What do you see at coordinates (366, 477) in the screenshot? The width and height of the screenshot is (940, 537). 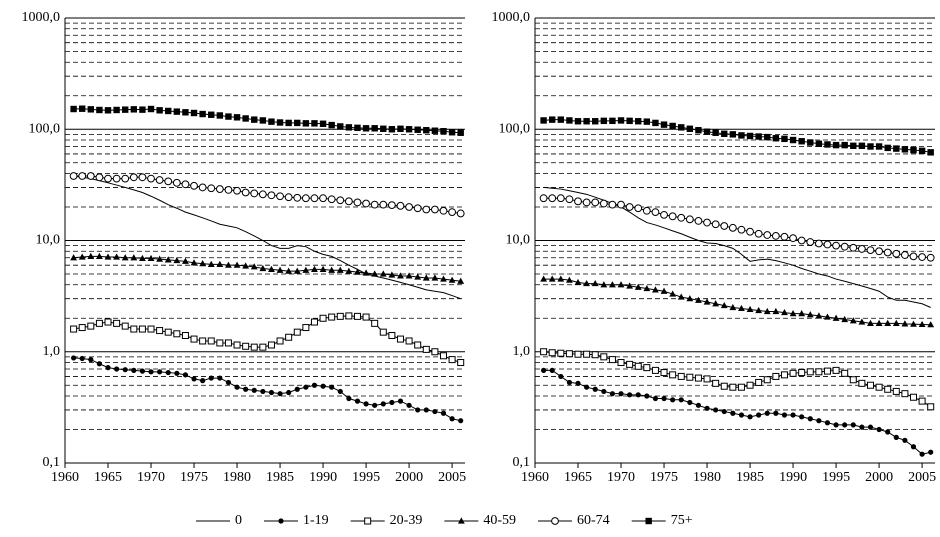 I see `x-tick-label: 1995` at bounding box center [366, 477].